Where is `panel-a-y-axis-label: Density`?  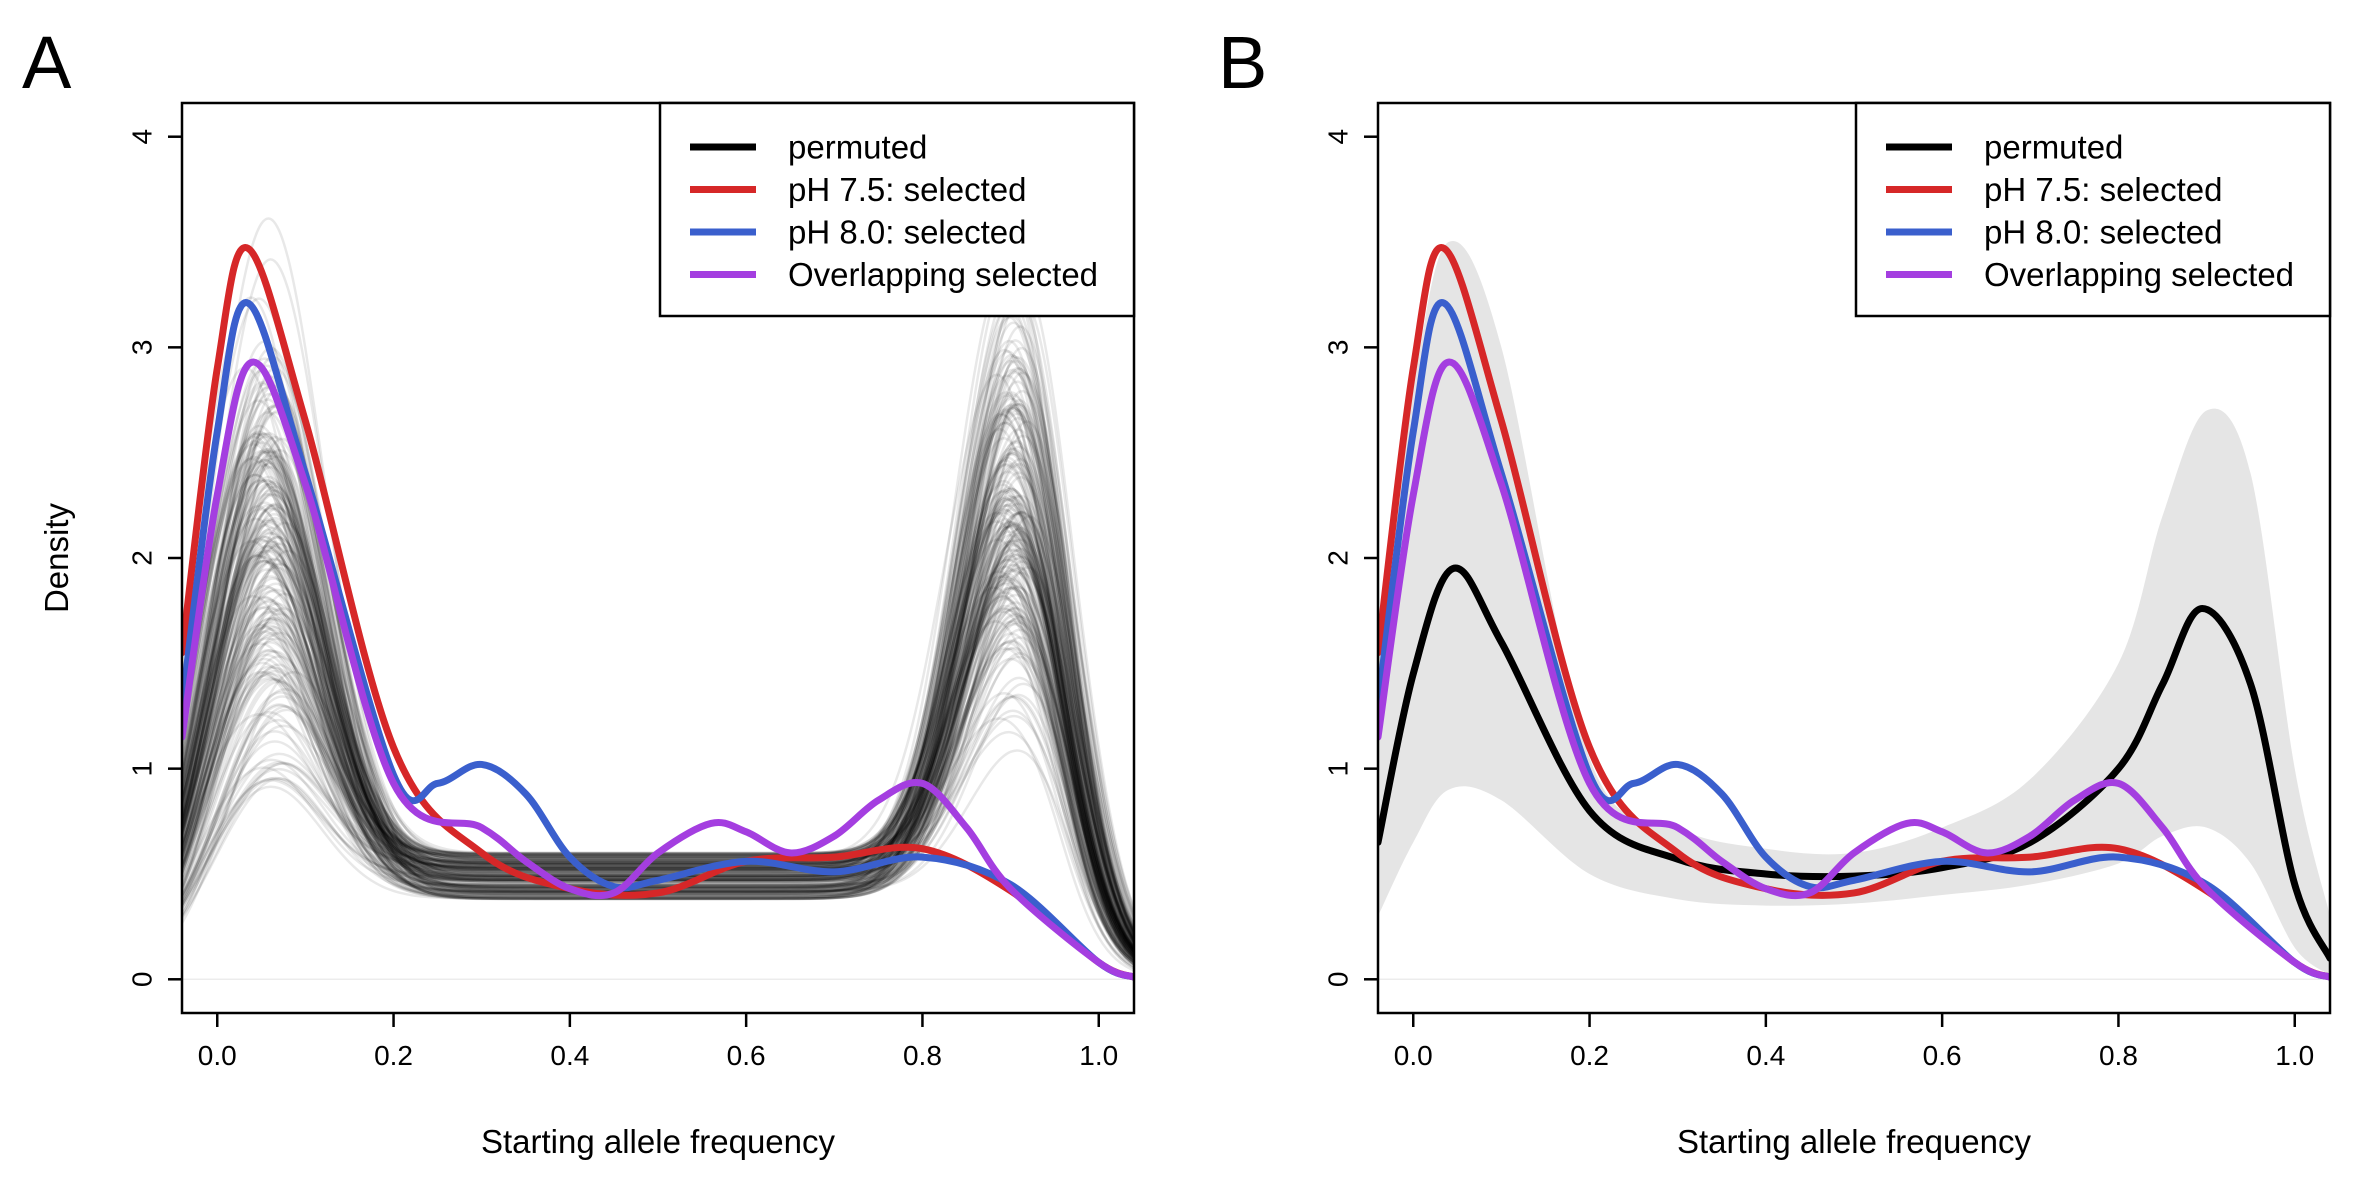 panel-a-y-axis-label: Density is located at coordinates (56, 557).